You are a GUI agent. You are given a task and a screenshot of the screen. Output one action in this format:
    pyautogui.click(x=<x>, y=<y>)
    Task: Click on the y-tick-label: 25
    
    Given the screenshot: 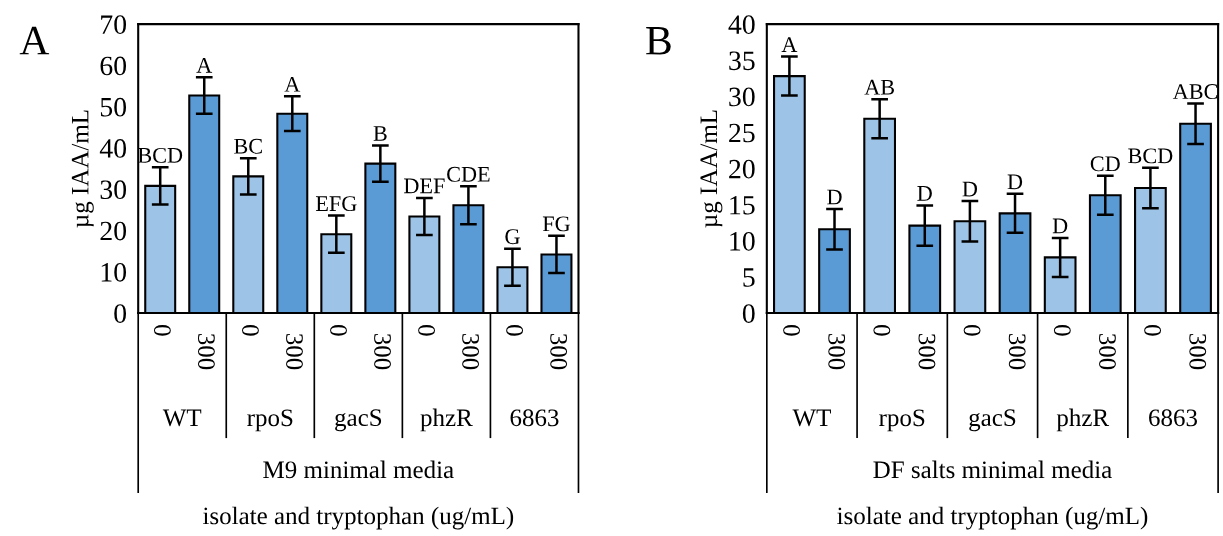 What is the action you would take?
    pyautogui.click(x=742, y=133)
    